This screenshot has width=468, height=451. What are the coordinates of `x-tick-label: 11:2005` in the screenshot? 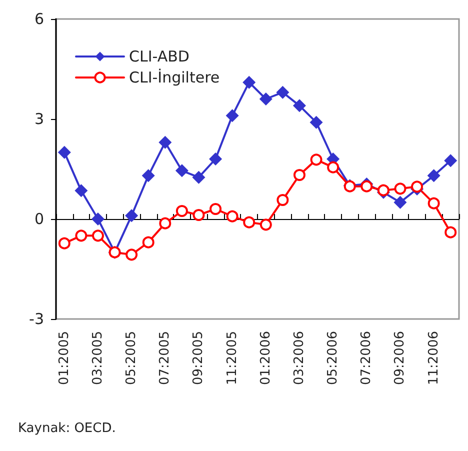 It's located at (232, 358).